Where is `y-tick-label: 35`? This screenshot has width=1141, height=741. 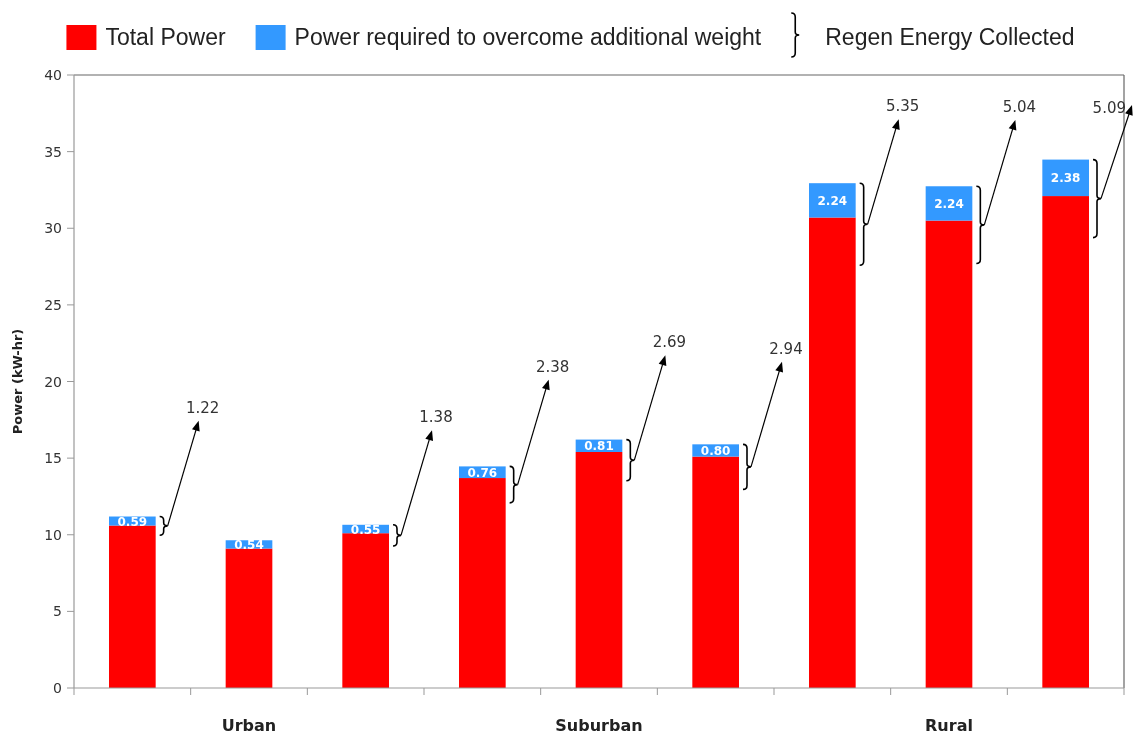 y-tick-label: 35 is located at coordinates (53, 151).